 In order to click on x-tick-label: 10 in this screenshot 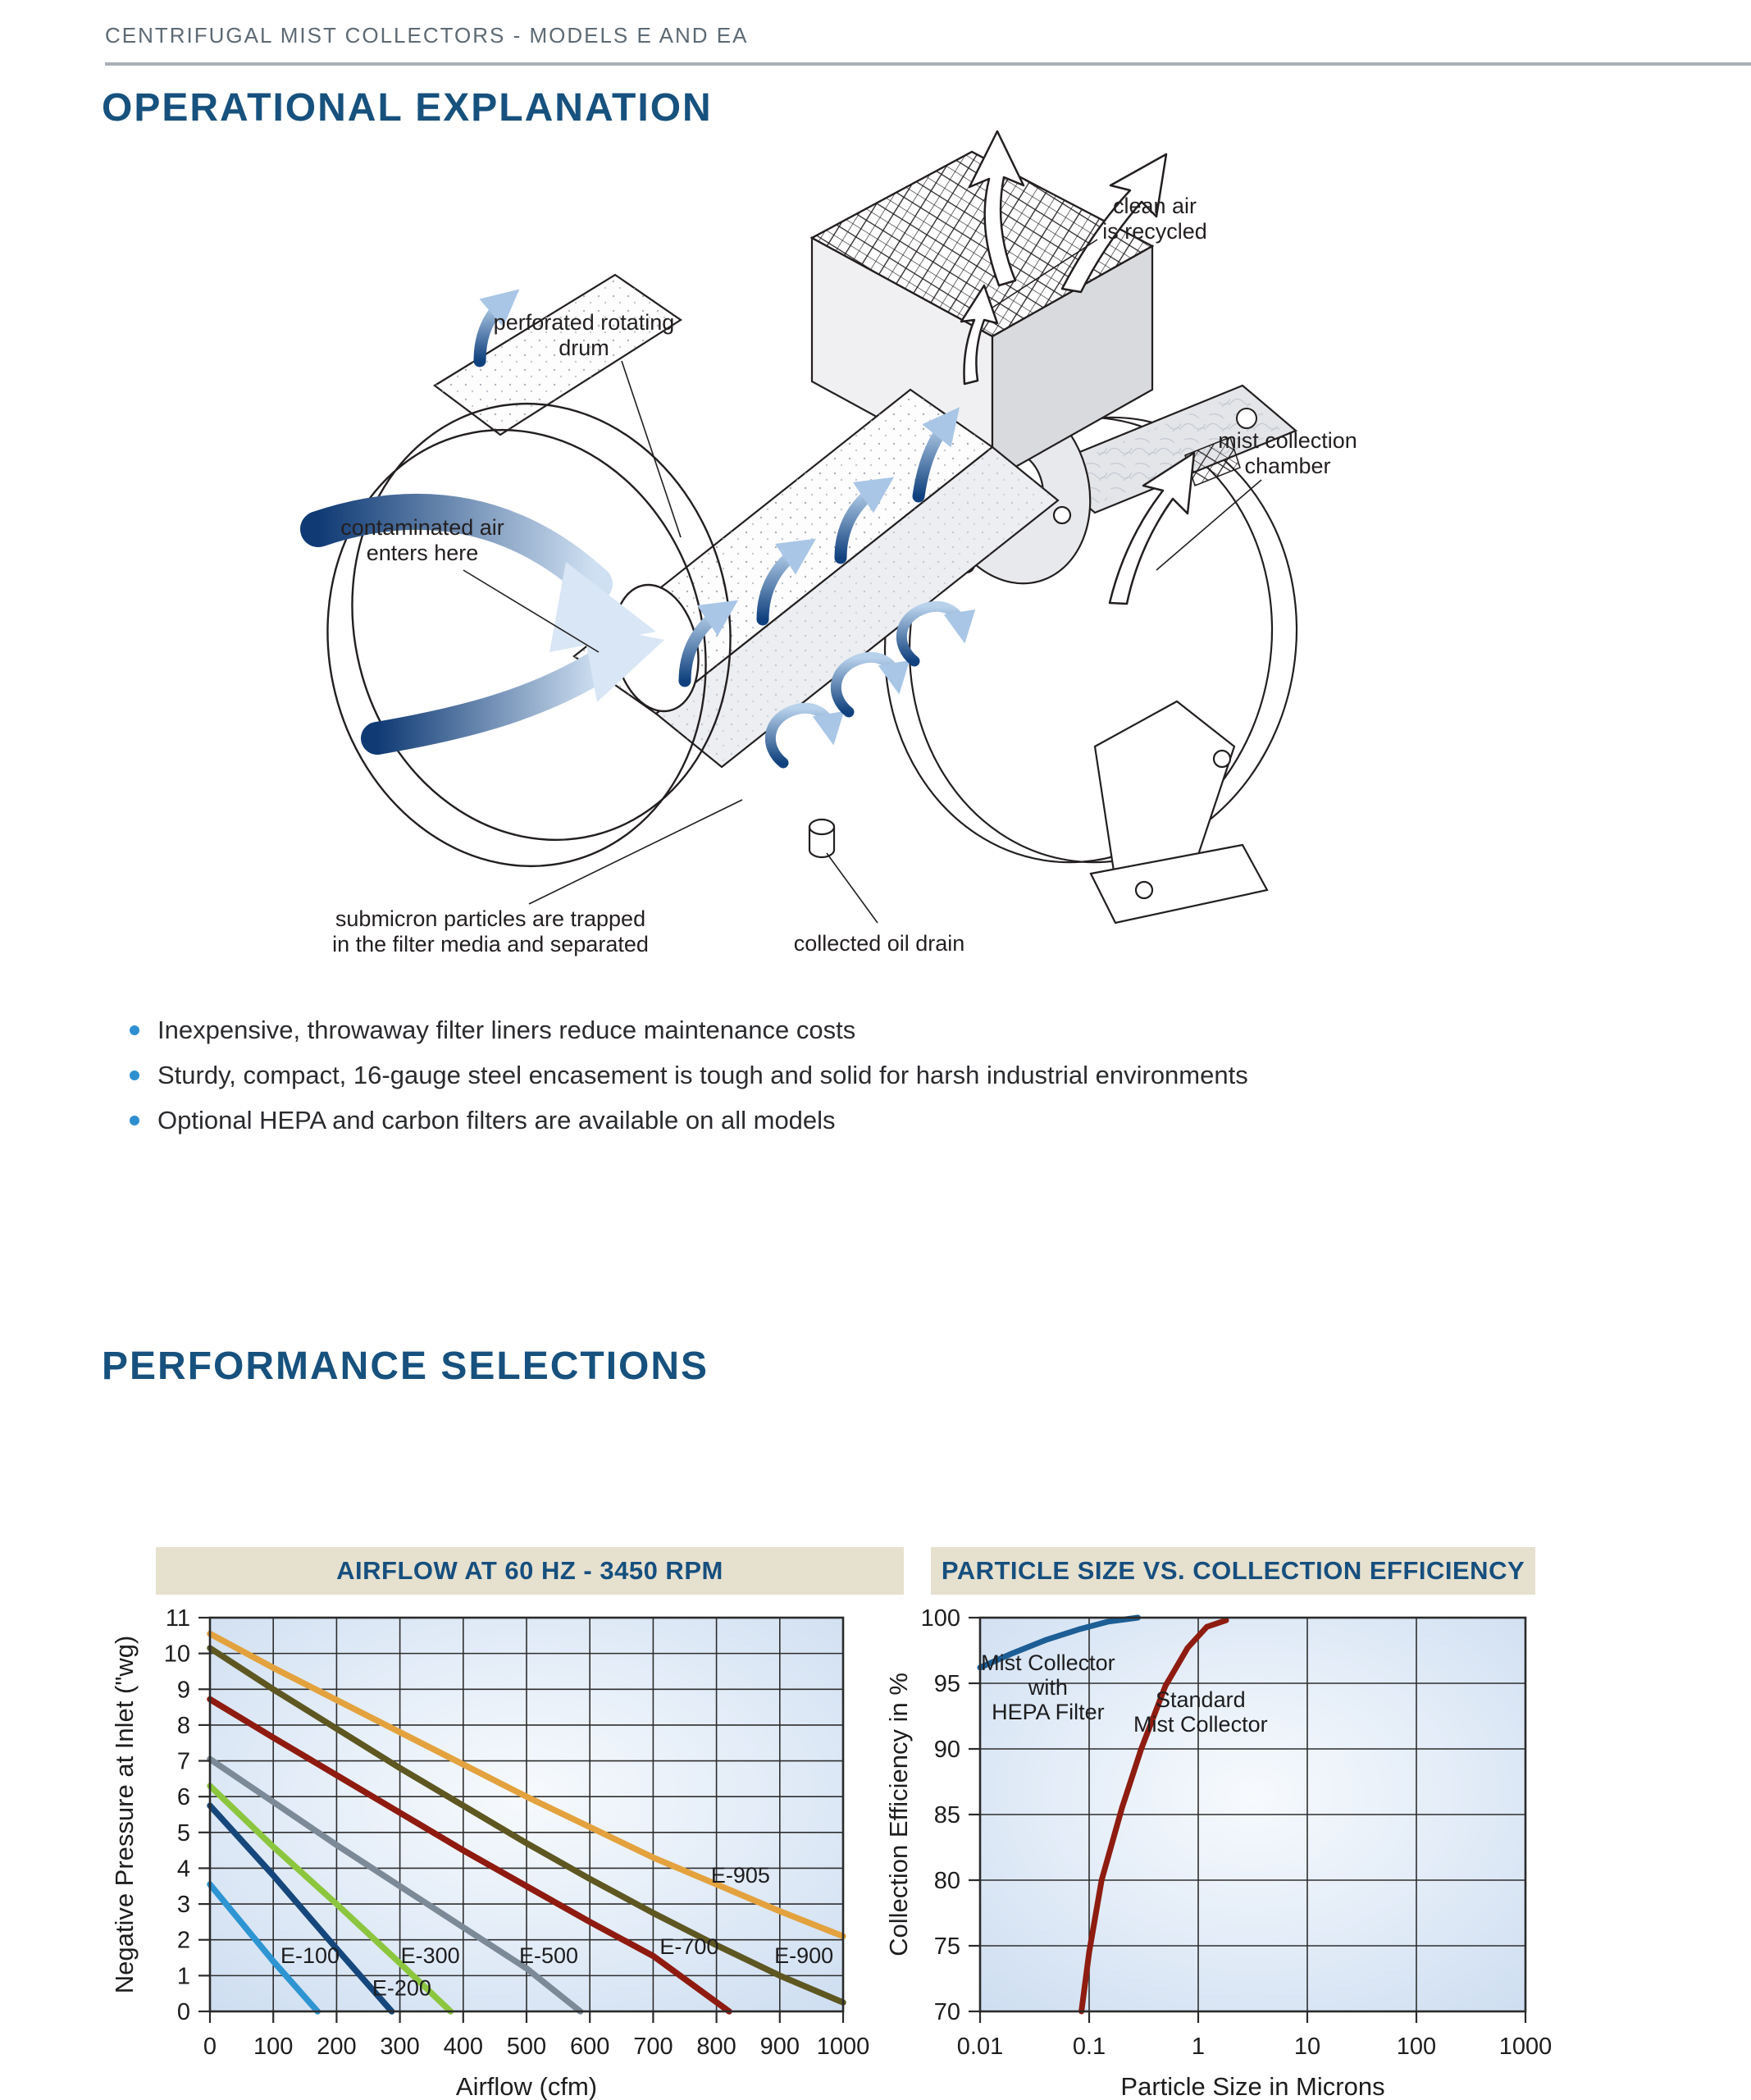, I will do `click(1307, 2047)`.